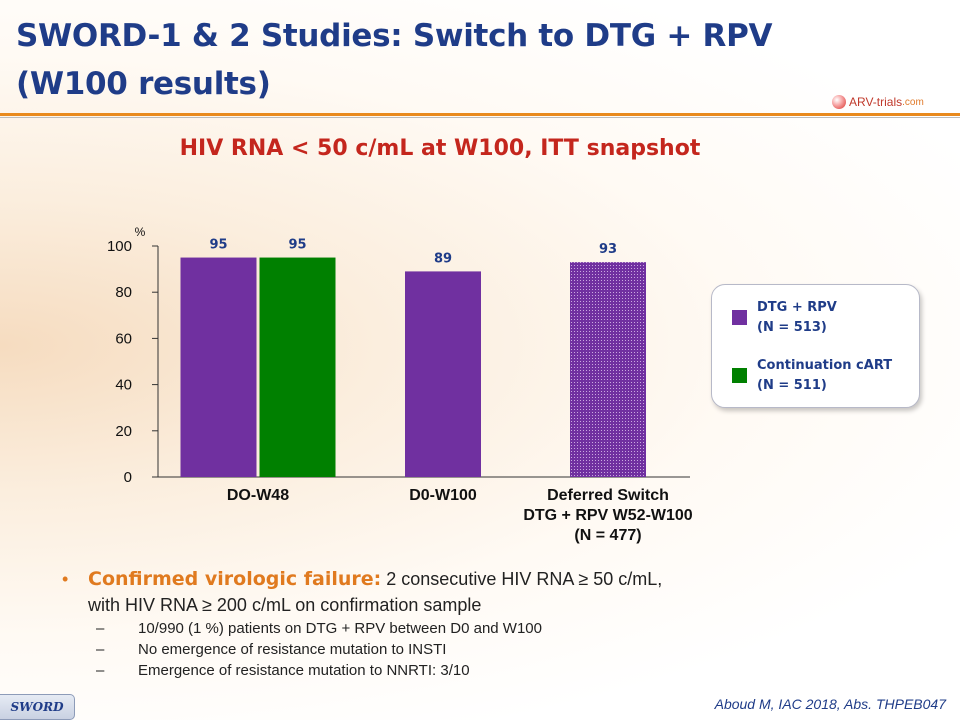 This screenshot has width=960, height=720. I want to click on chart-title: HIV RNA < 50 c/mL at W100, ITT snapshot, so click(440, 148).